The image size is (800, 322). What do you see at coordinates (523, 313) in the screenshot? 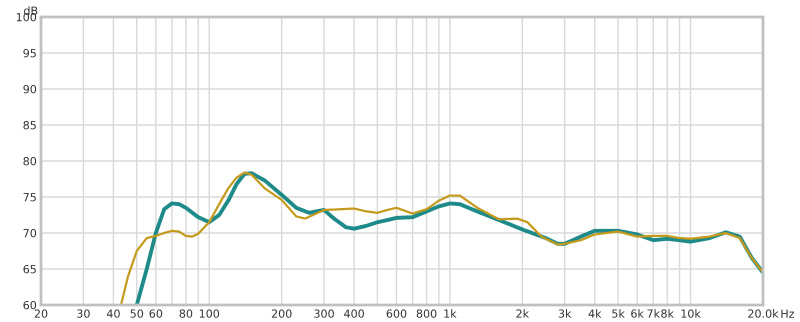
I see `x-tick-label: 2k` at bounding box center [523, 313].